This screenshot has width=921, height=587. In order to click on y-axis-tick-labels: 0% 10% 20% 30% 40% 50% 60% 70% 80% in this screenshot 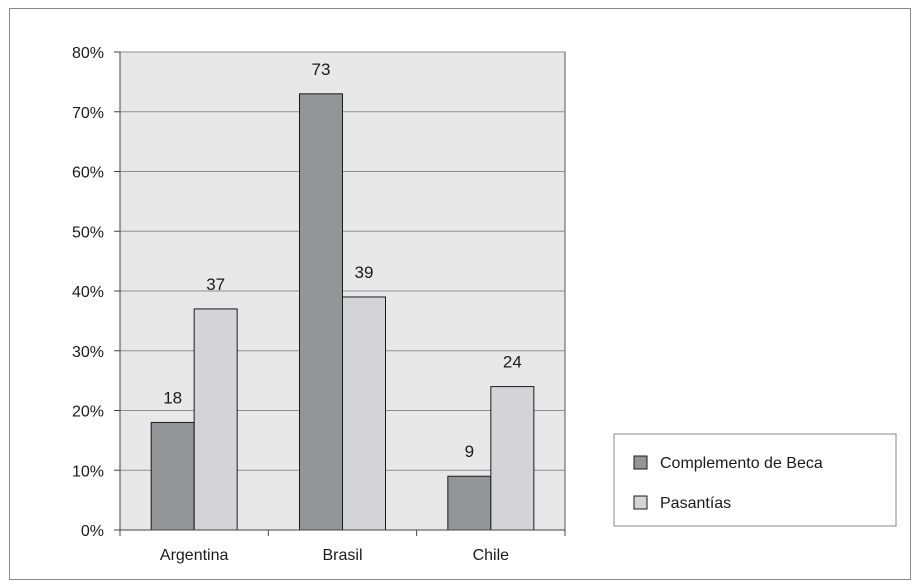, I will do `click(88, 292)`.